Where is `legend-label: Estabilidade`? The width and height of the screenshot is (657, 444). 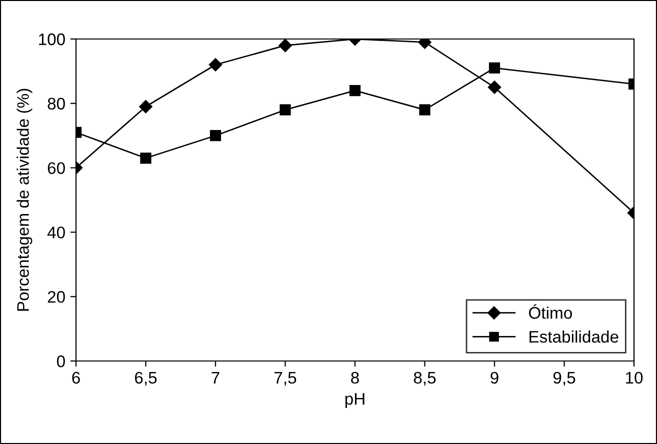
legend-label: Estabilidade is located at coordinates (574, 336).